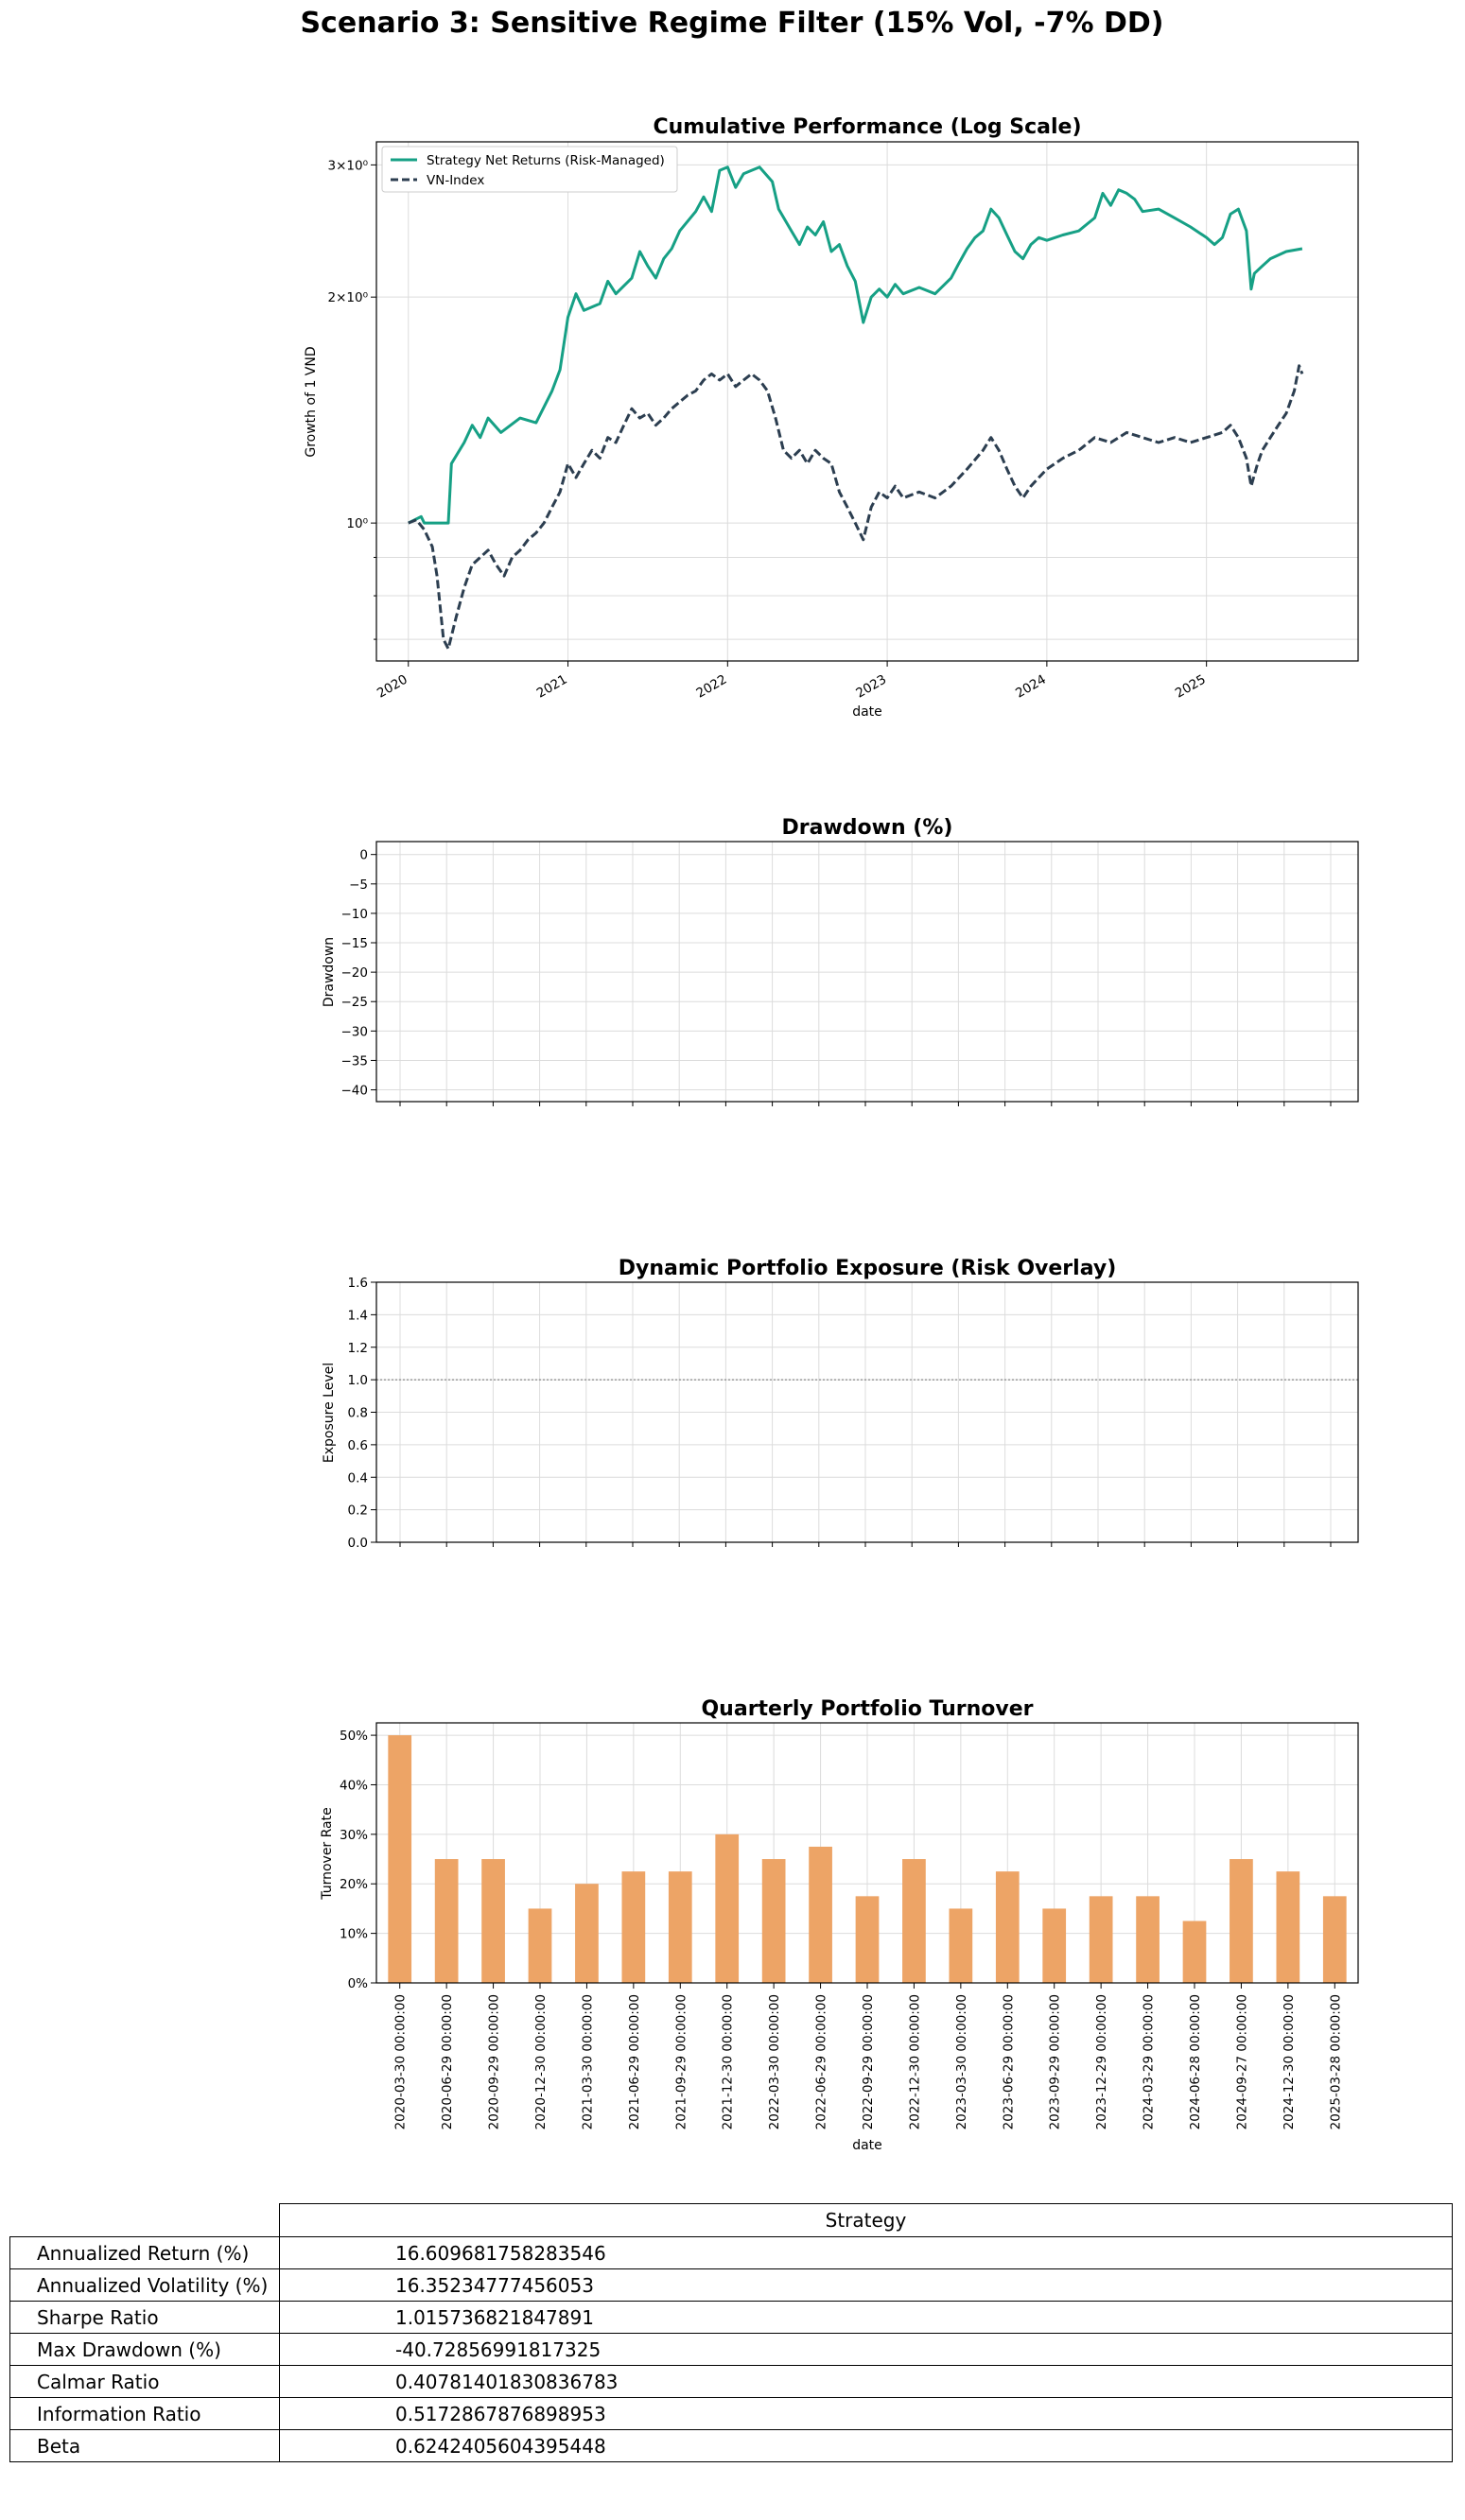 This screenshot has width=1465, height=2520. I want to click on x-tick-label: 2022-09-29 00:00:00, so click(868, 2061).